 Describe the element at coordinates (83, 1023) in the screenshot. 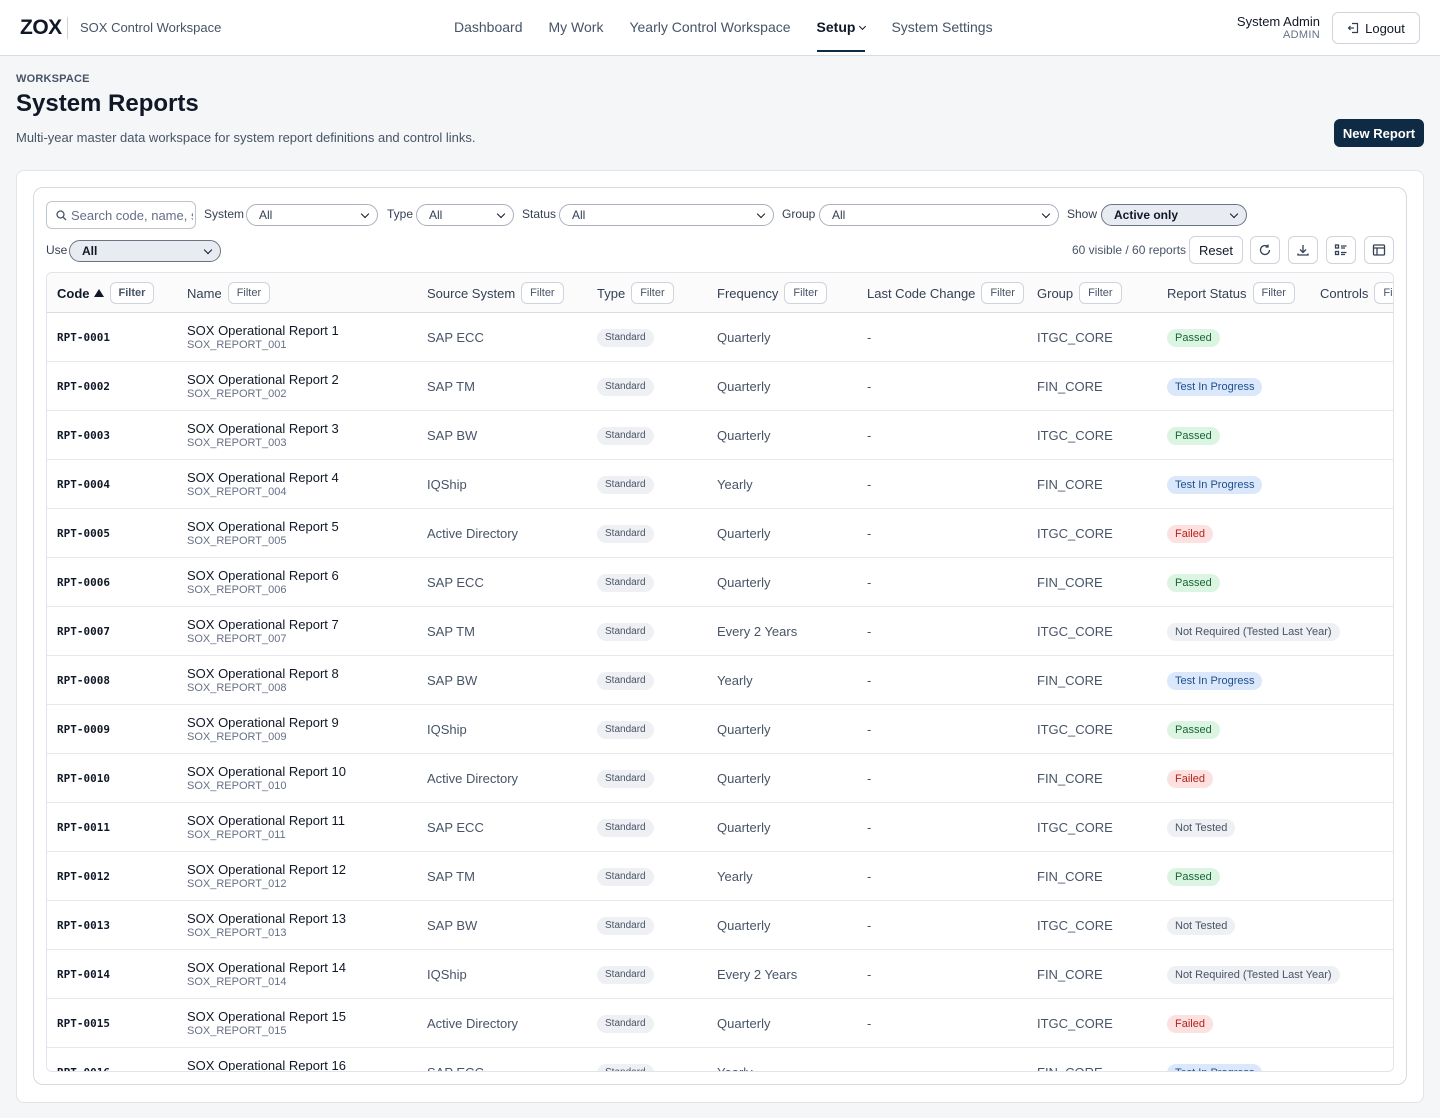

I see `cell-code-text: RPT-0015` at that location.